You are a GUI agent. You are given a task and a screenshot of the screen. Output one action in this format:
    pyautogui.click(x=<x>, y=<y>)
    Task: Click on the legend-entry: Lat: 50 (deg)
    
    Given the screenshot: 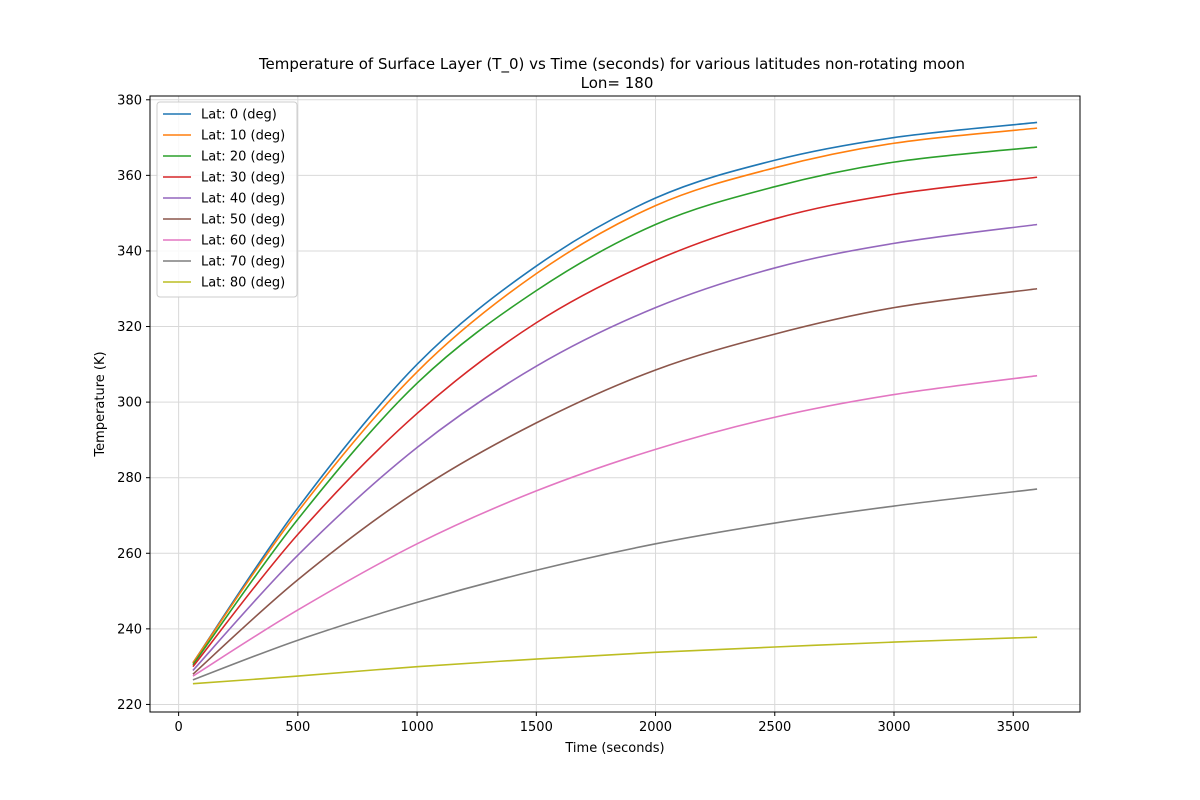 What is the action you would take?
    pyautogui.click(x=243, y=220)
    